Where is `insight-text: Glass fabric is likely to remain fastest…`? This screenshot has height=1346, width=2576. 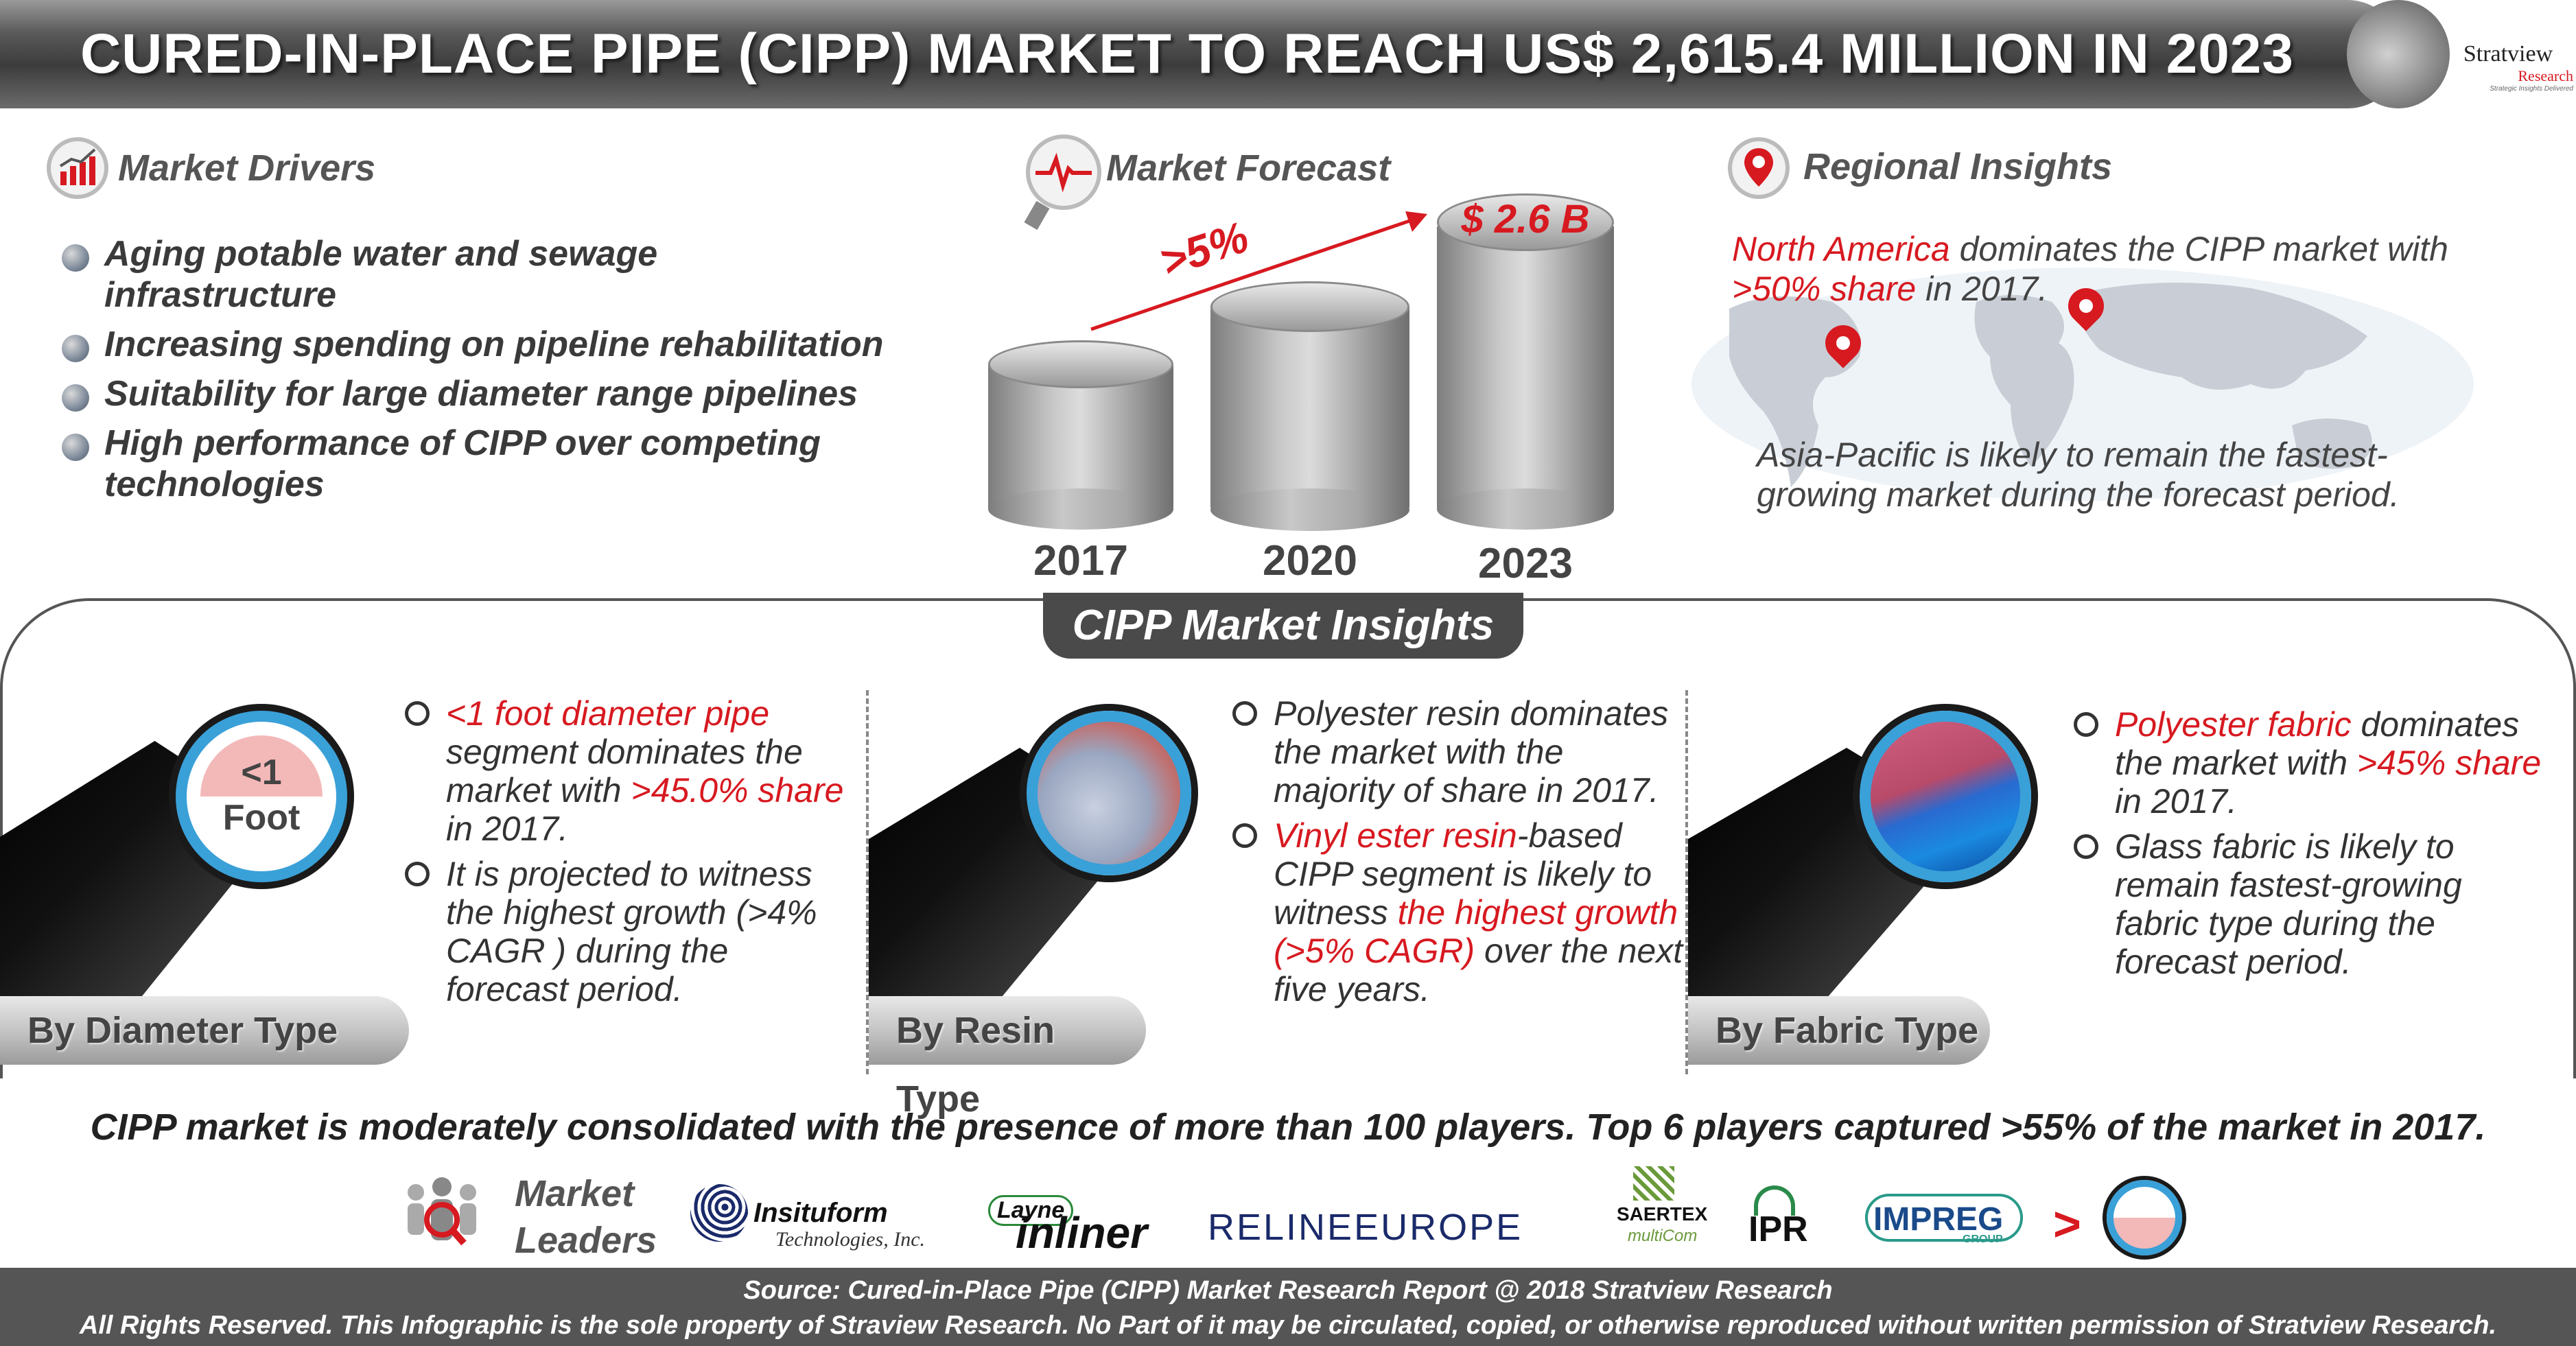 insight-text: Glass fabric is likely to remain fastest… is located at coordinates (2288, 904).